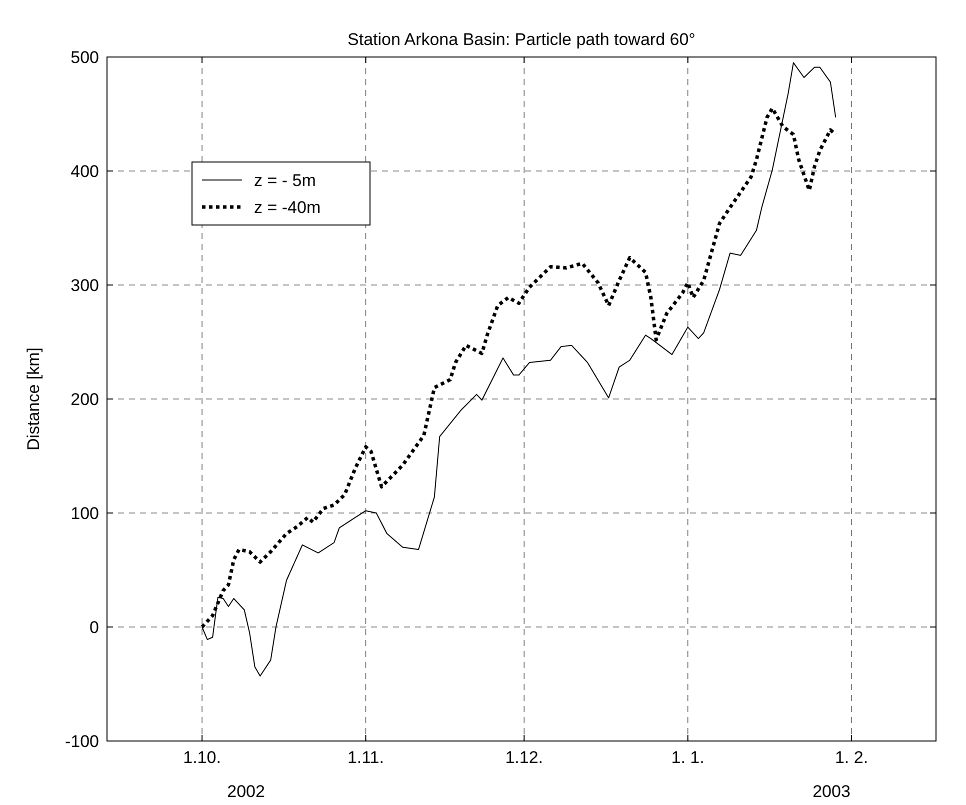 This screenshot has width=966, height=805. I want to click on y-tick-label: 300, so click(84, 285).